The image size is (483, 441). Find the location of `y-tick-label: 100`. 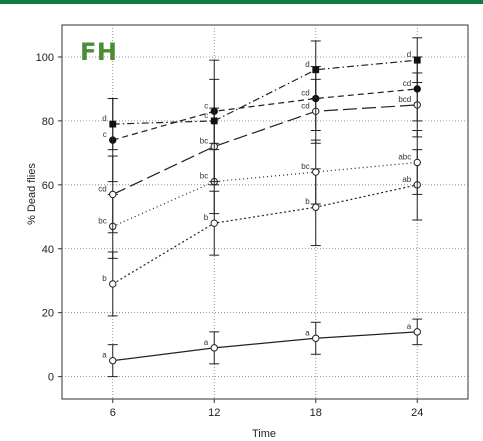

y-tick-label: 100 is located at coordinates (45, 58).